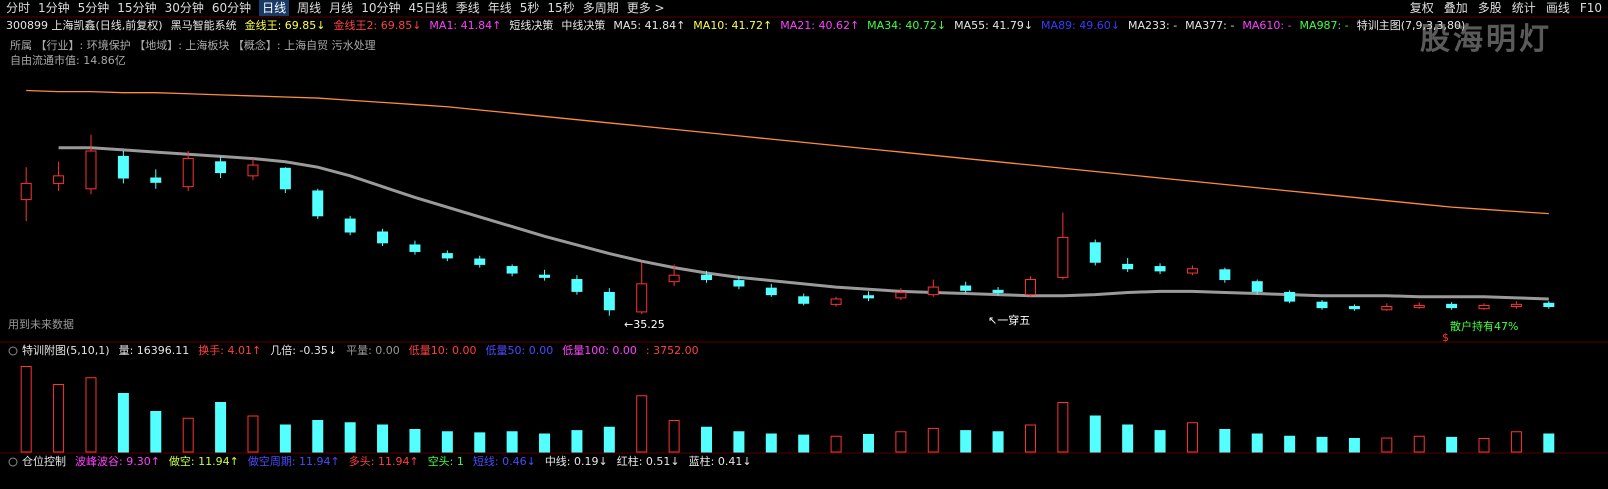 Image resolution: width=1608 pixels, height=489 pixels. I want to click on indicator-value: MA5: 41.84↑, so click(649, 25).